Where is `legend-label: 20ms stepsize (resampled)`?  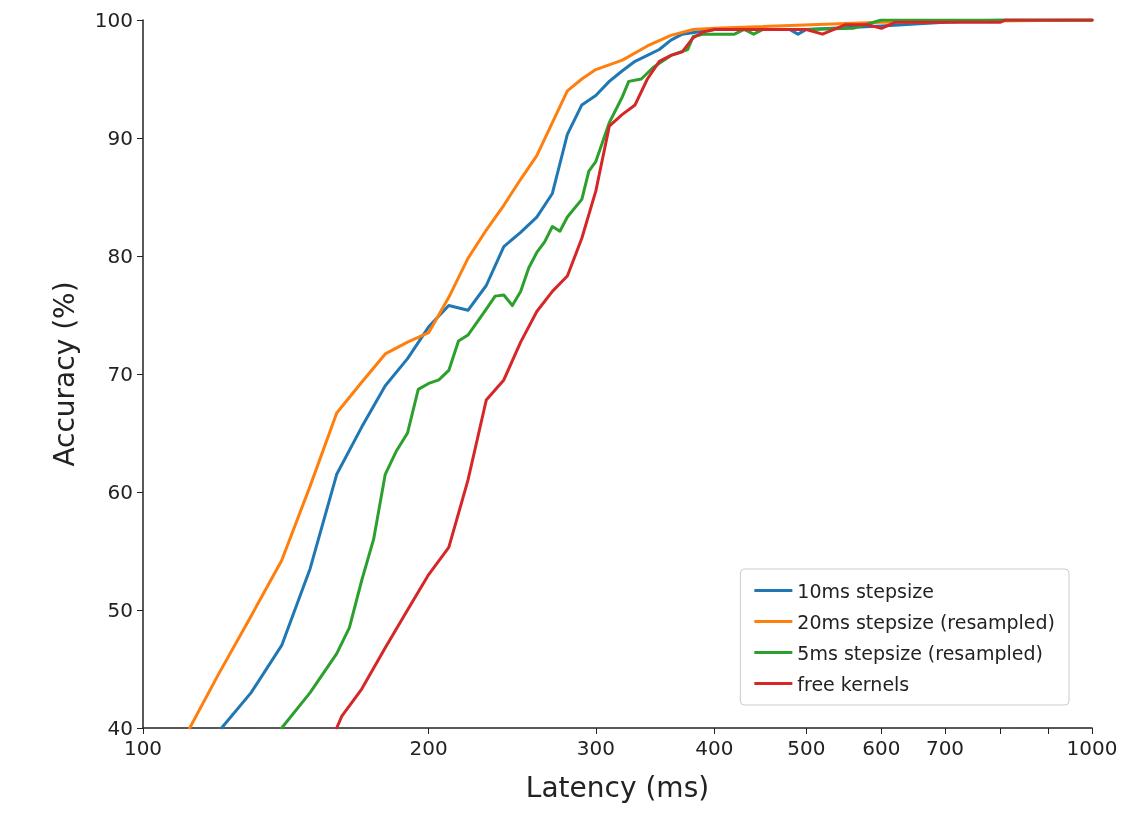 legend-label: 20ms stepsize (resampled) is located at coordinates (926, 621).